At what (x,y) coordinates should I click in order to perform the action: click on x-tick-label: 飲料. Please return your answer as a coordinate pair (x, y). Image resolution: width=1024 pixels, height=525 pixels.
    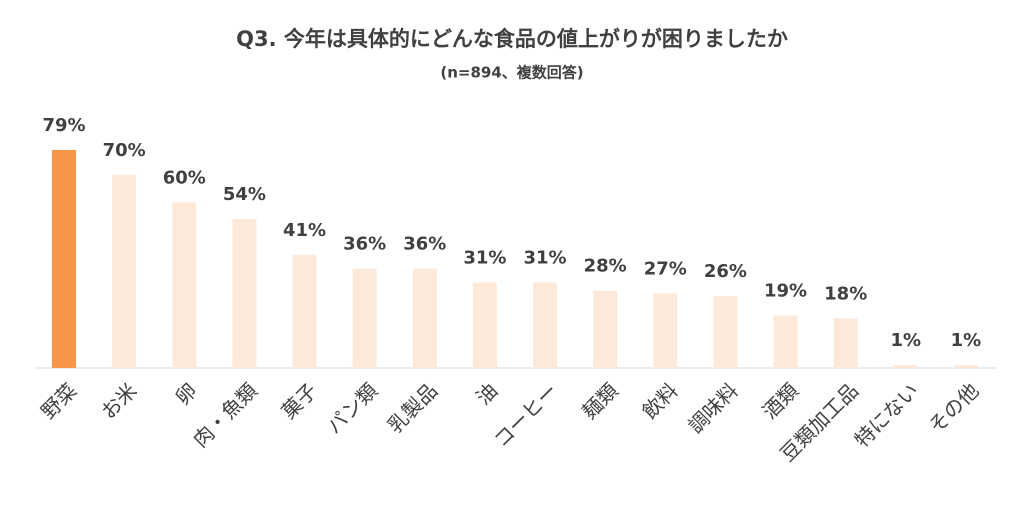
    Looking at the image, I should click on (659, 400).